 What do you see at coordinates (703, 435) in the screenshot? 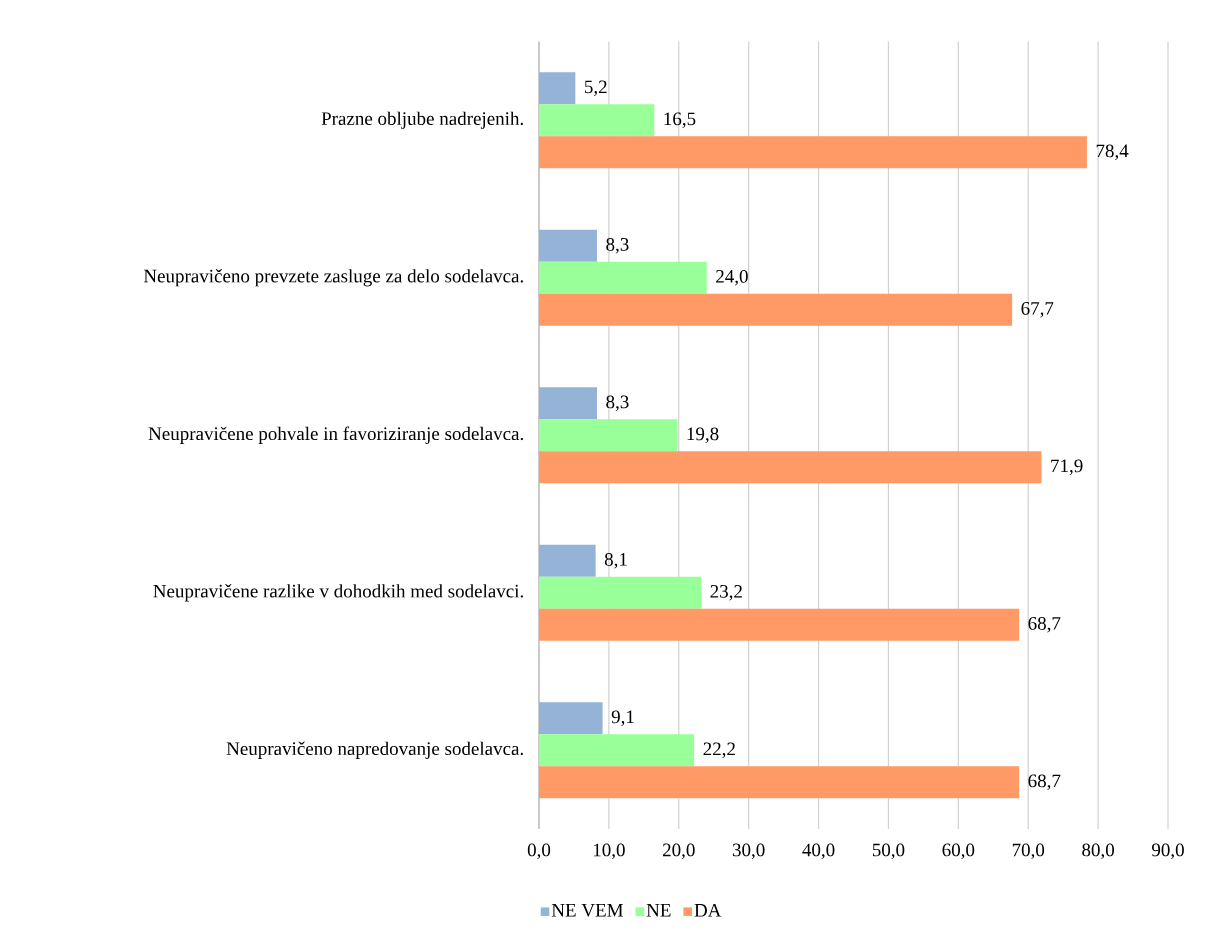
I see `data-label: 19,8` at bounding box center [703, 435].